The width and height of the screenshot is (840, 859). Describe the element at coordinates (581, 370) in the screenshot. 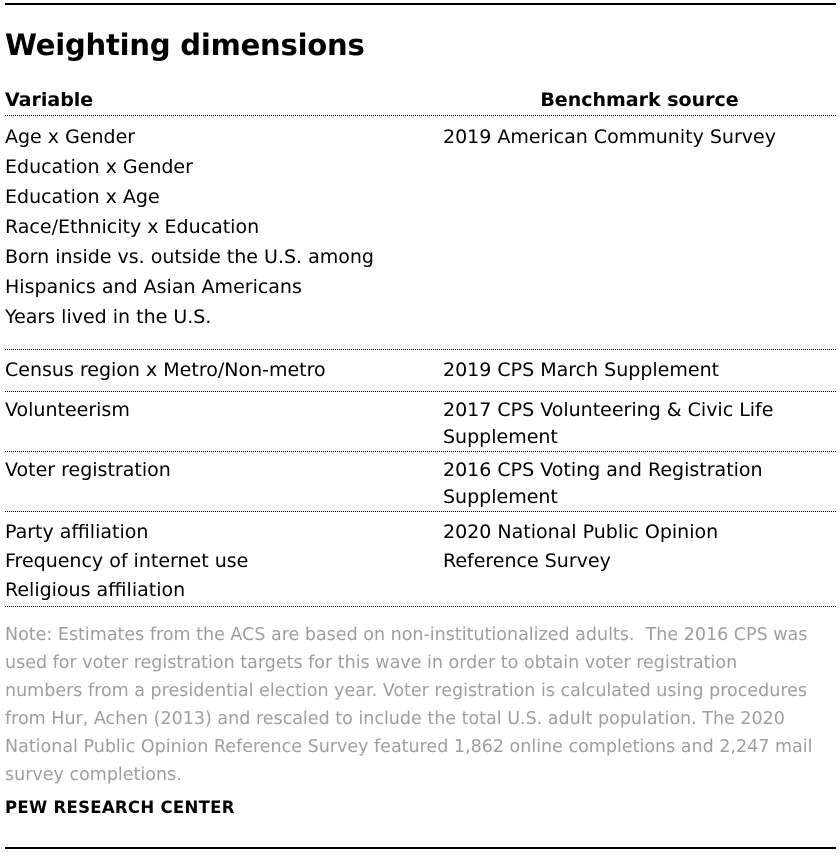

I see `benchmark-source-label: 2019 CPS March Supplement` at that location.